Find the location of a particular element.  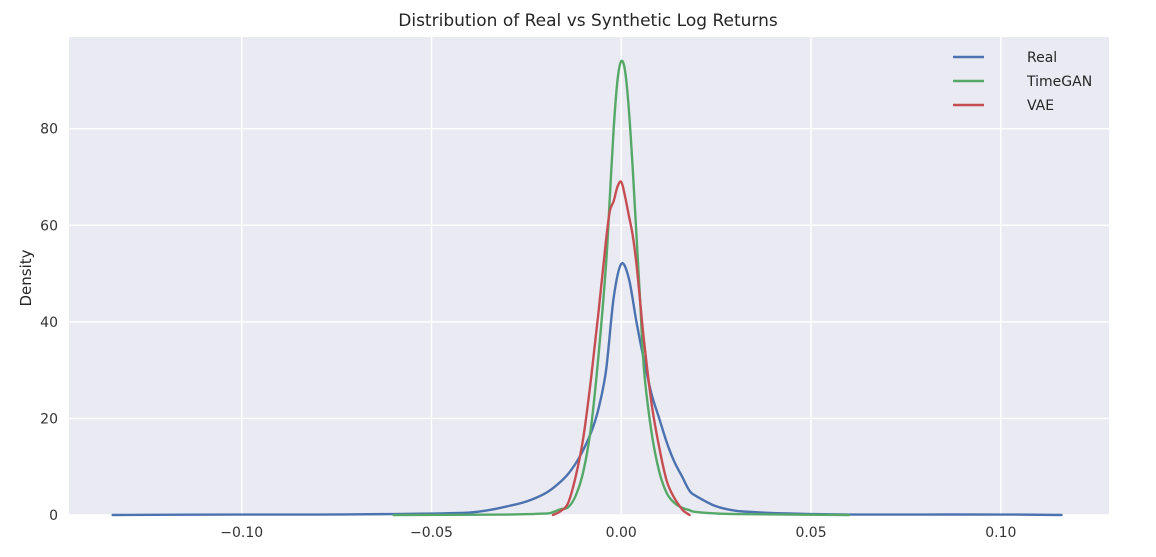

y-tick-label: 80 is located at coordinates (49, 130).